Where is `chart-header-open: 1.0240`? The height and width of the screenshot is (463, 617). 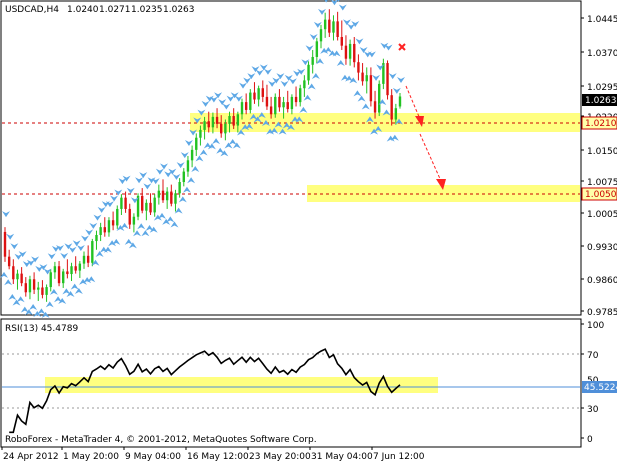 chart-header-open: 1.0240 is located at coordinates (83, 10).